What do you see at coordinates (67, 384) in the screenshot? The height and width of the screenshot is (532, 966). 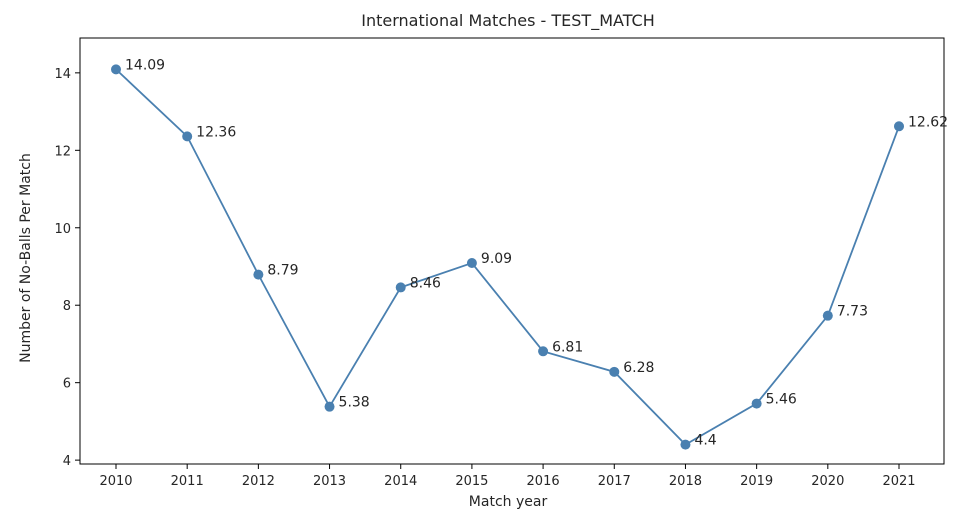 I see `y-tick-label: 6` at bounding box center [67, 384].